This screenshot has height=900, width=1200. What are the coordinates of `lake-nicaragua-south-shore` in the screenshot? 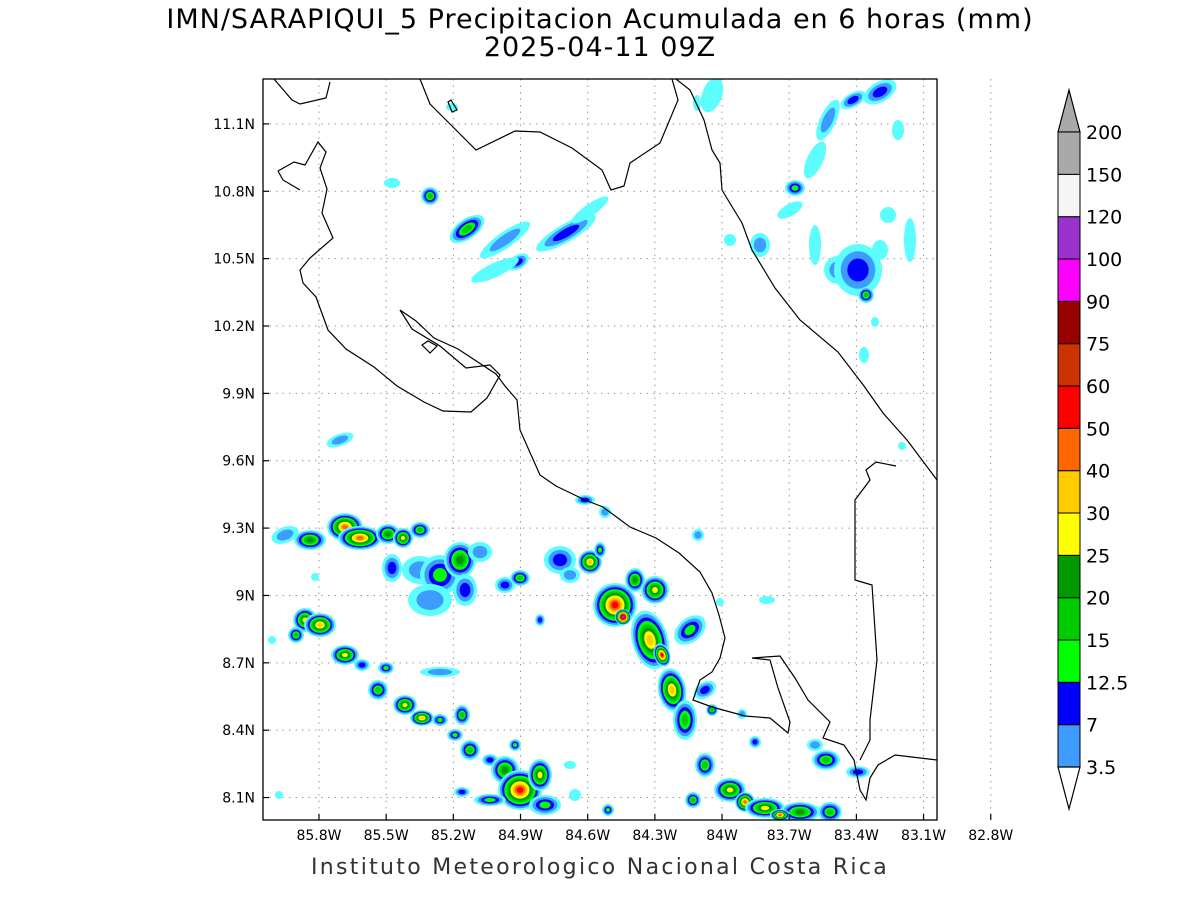 It's located at (549, 135).